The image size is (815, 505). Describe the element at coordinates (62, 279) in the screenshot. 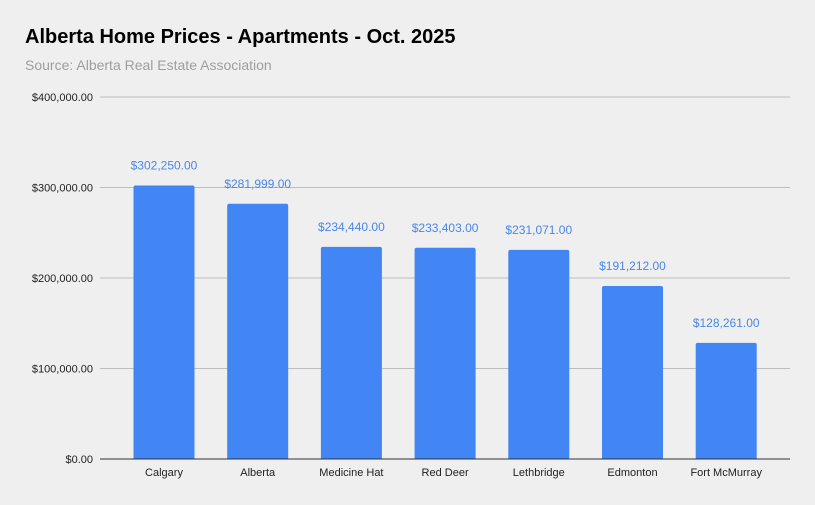

I see `y-tick-label: $200,000.00` at that location.